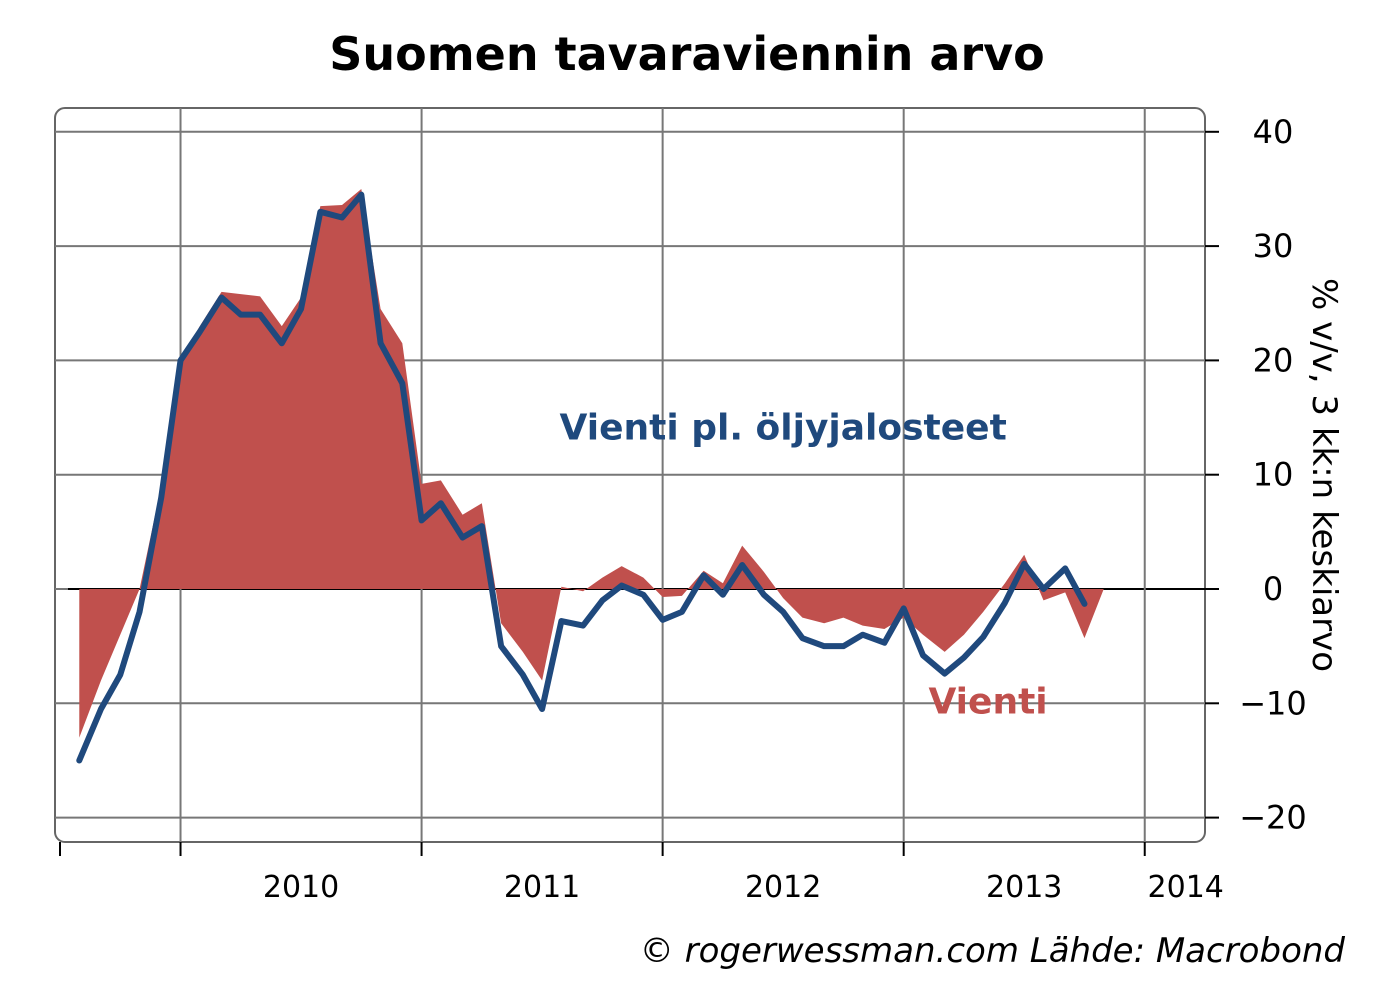 This screenshot has height=1000, width=1375. What do you see at coordinates (783, 427) in the screenshot?
I see `annotation-vienti-pl: Vienti pl. öljyjalosteet` at bounding box center [783, 427].